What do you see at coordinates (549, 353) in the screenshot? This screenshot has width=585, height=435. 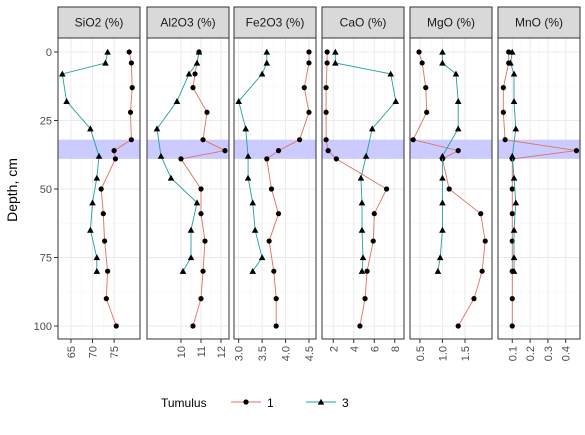 I see `x-tick-label: 0.3` at bounding box center [549, 353].